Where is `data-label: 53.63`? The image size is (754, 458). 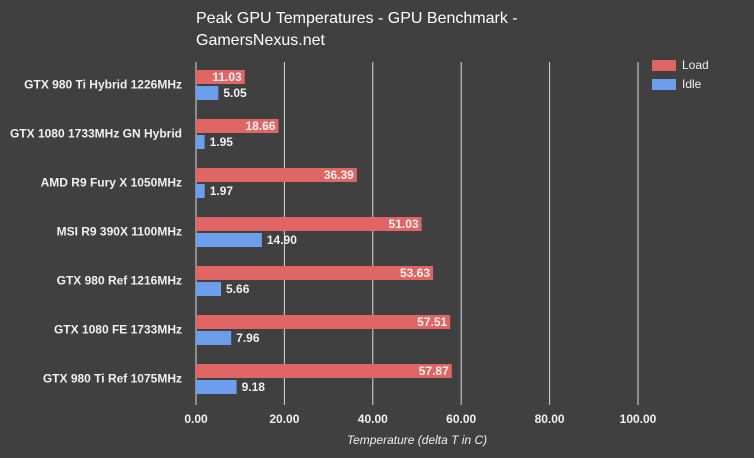
data-label: 53.63 is located at coordinates (415, 273).